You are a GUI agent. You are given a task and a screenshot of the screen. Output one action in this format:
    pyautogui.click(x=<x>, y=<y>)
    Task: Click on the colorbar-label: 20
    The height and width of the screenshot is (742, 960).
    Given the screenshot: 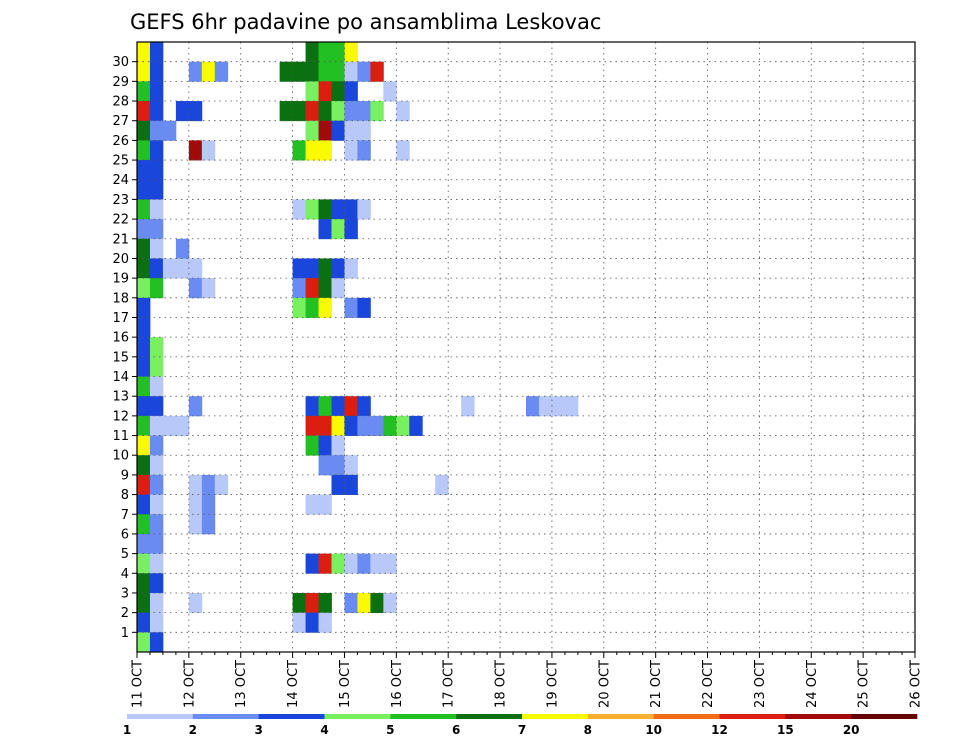 What is the action you would take?
    pyautogui.click(x=851, y=730)
    